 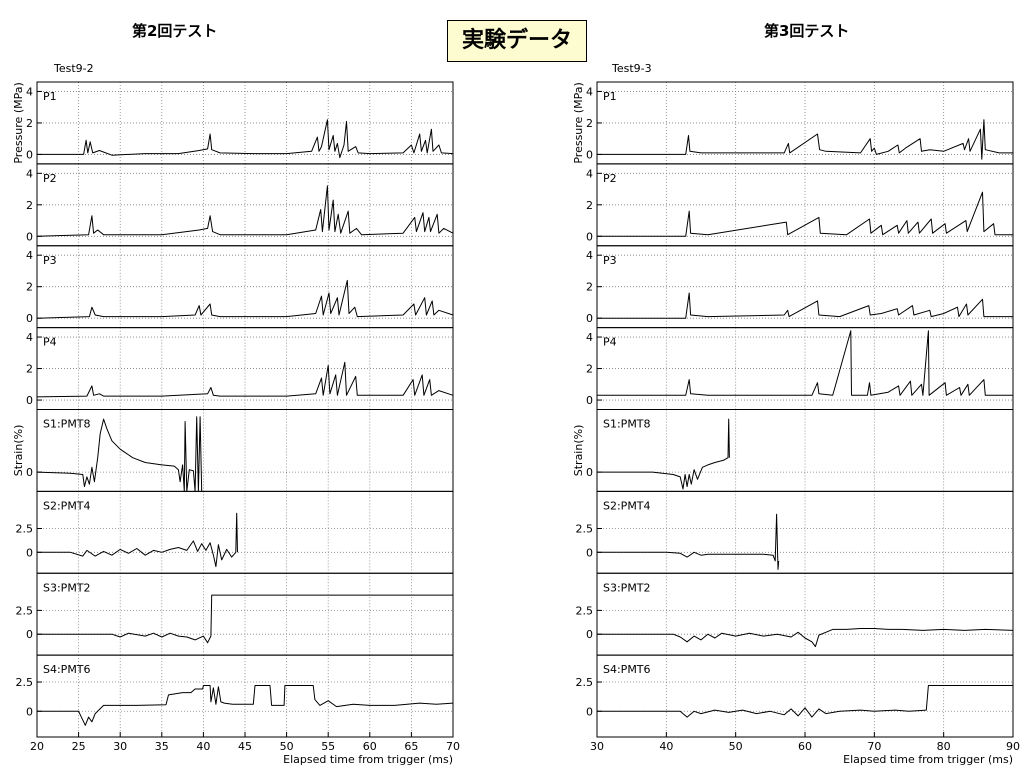 I want to click on x-tick-label: 80, so click(x=944, y=746).